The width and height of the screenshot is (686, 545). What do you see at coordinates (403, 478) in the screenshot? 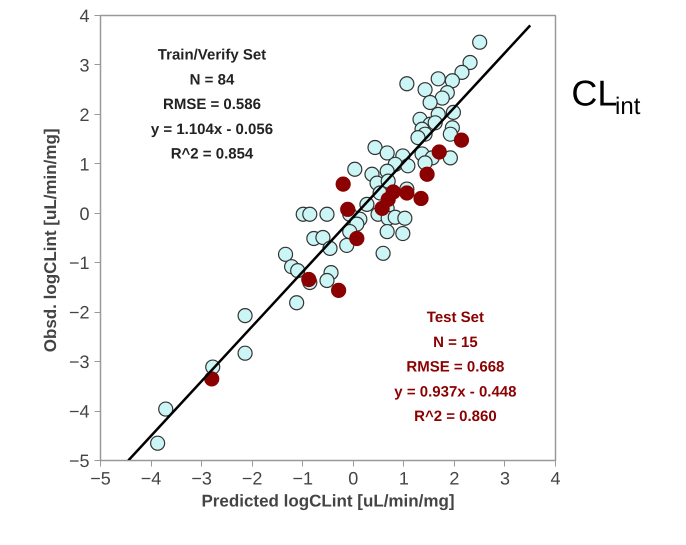
I see `x-tick-label: 1` at bounding box center [403, 478].